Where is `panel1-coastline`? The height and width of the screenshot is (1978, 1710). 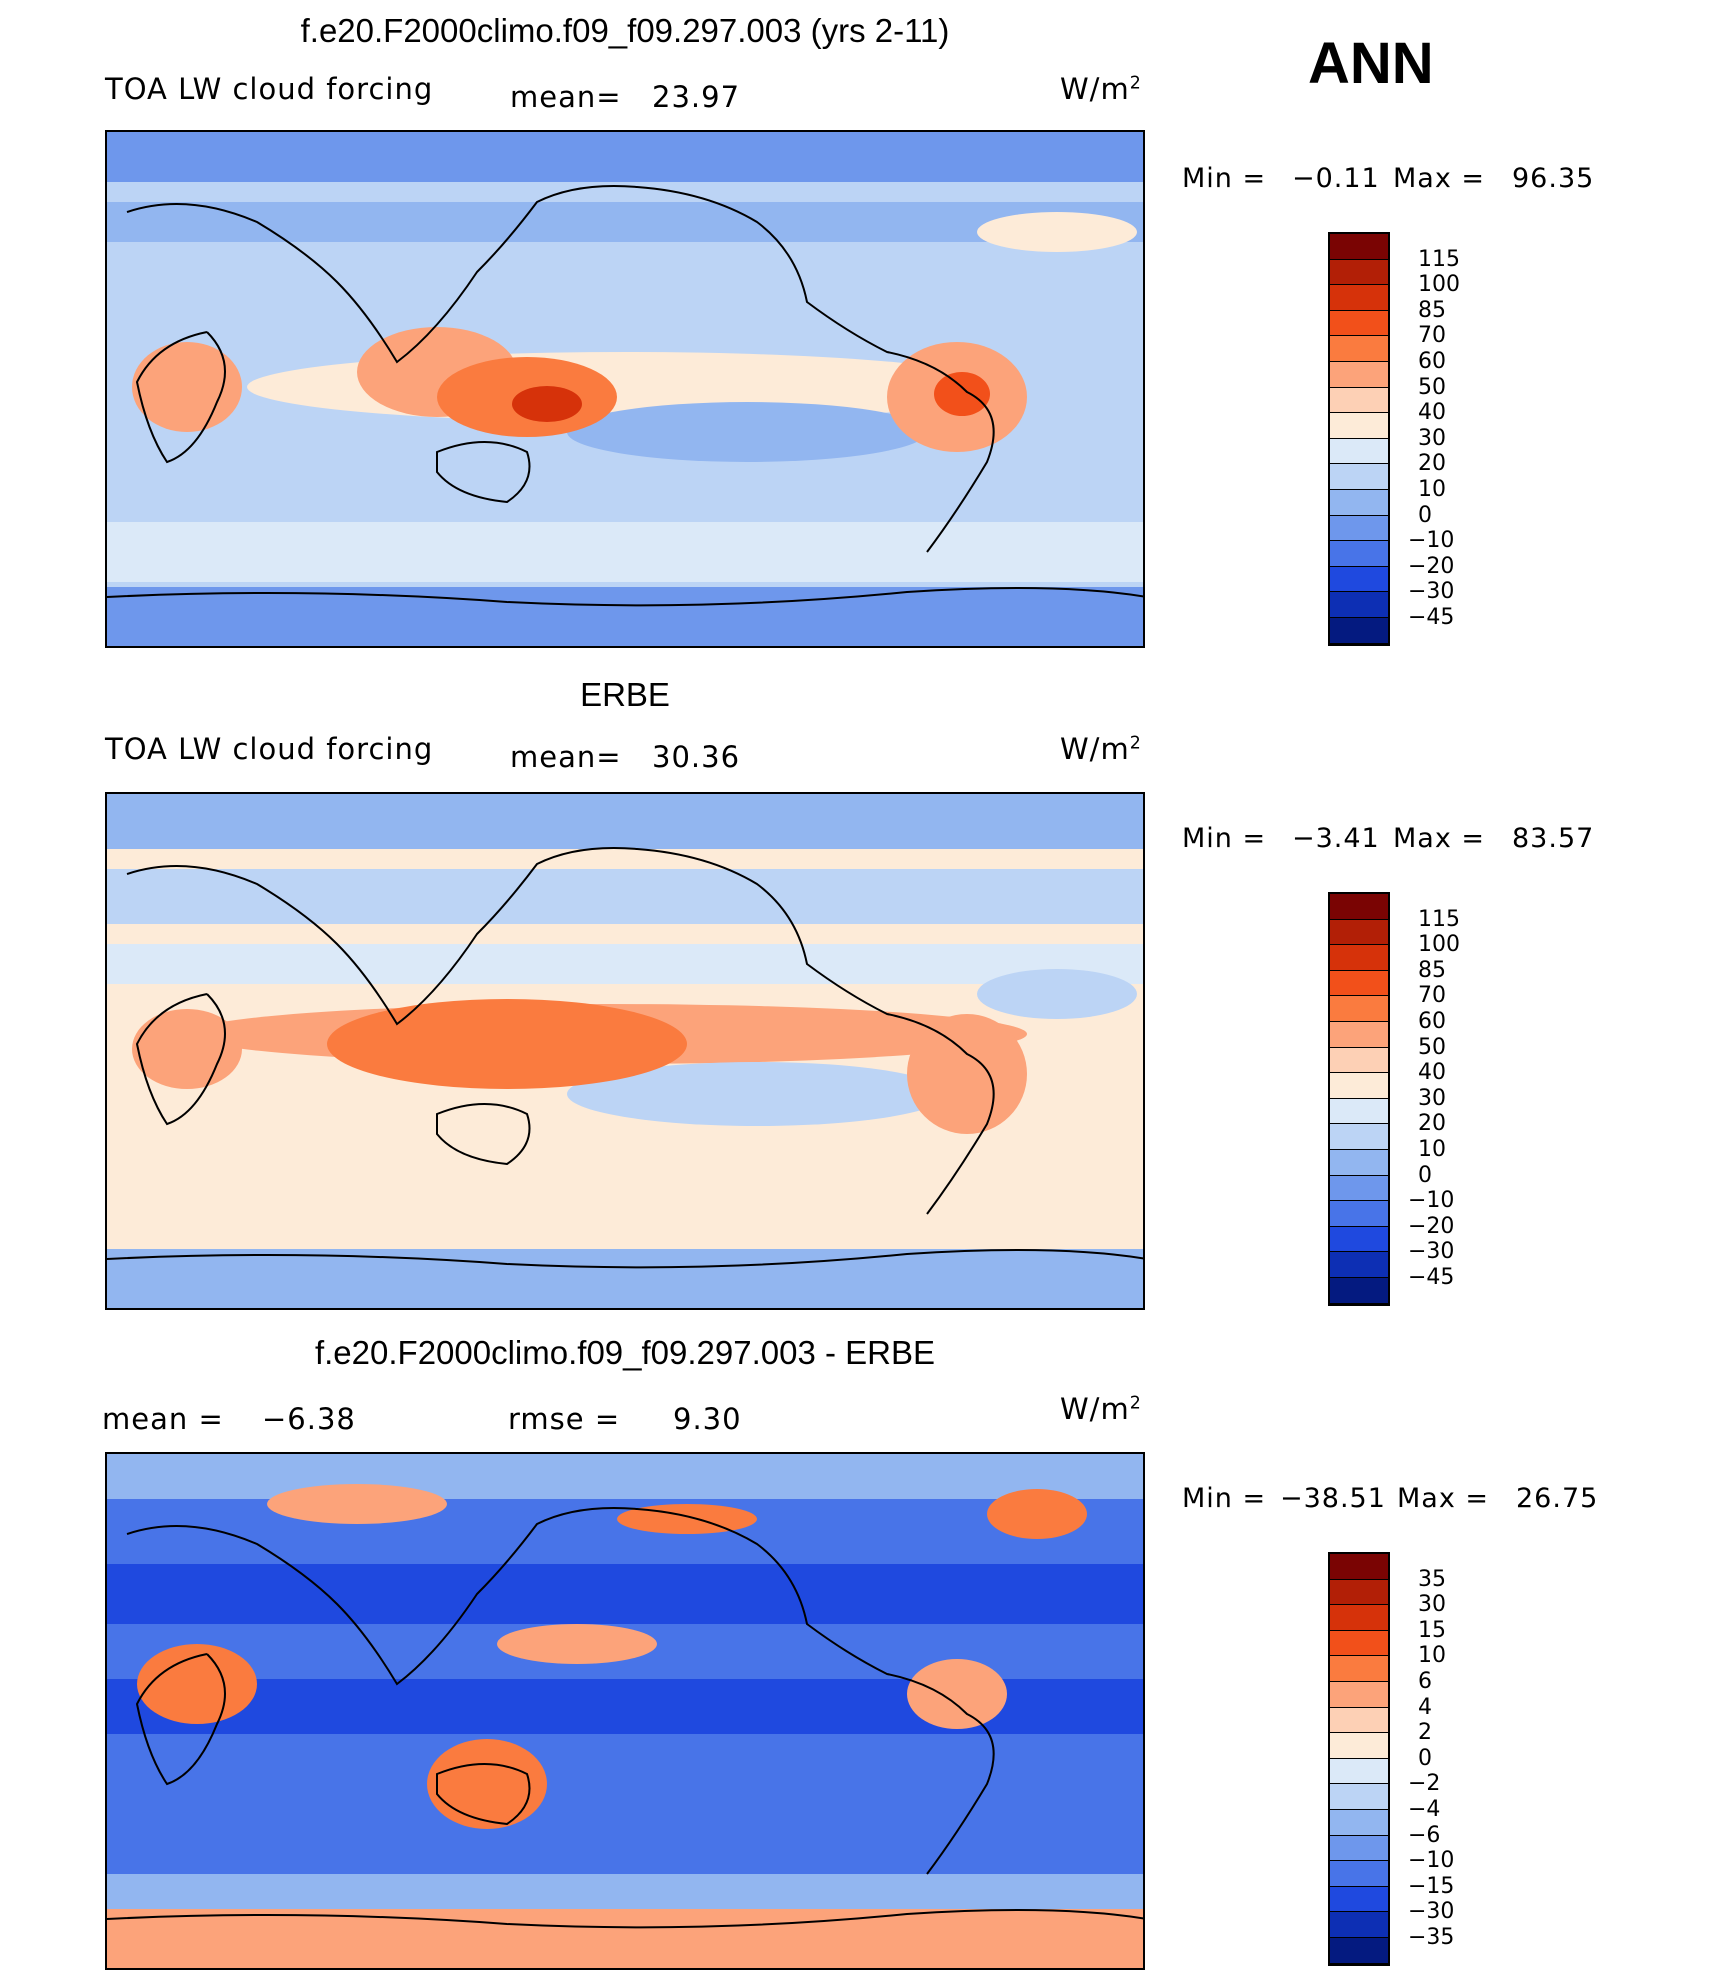 panel1-coastline is located at coordinates (560, 369).